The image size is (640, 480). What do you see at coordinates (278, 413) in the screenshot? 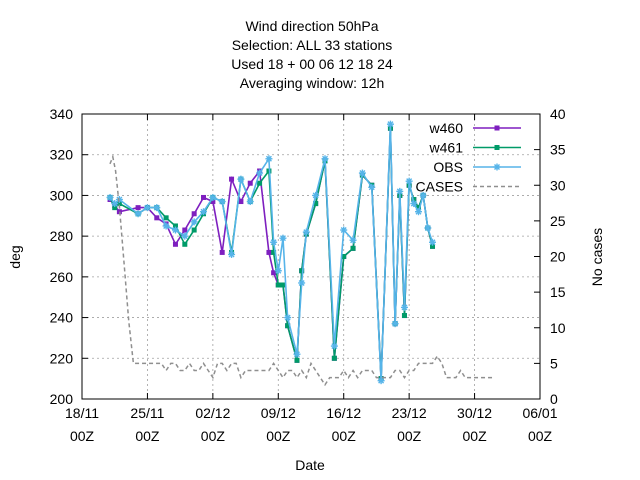
I see `x-tick-label: 09/12` at bounding box center [278, 413].